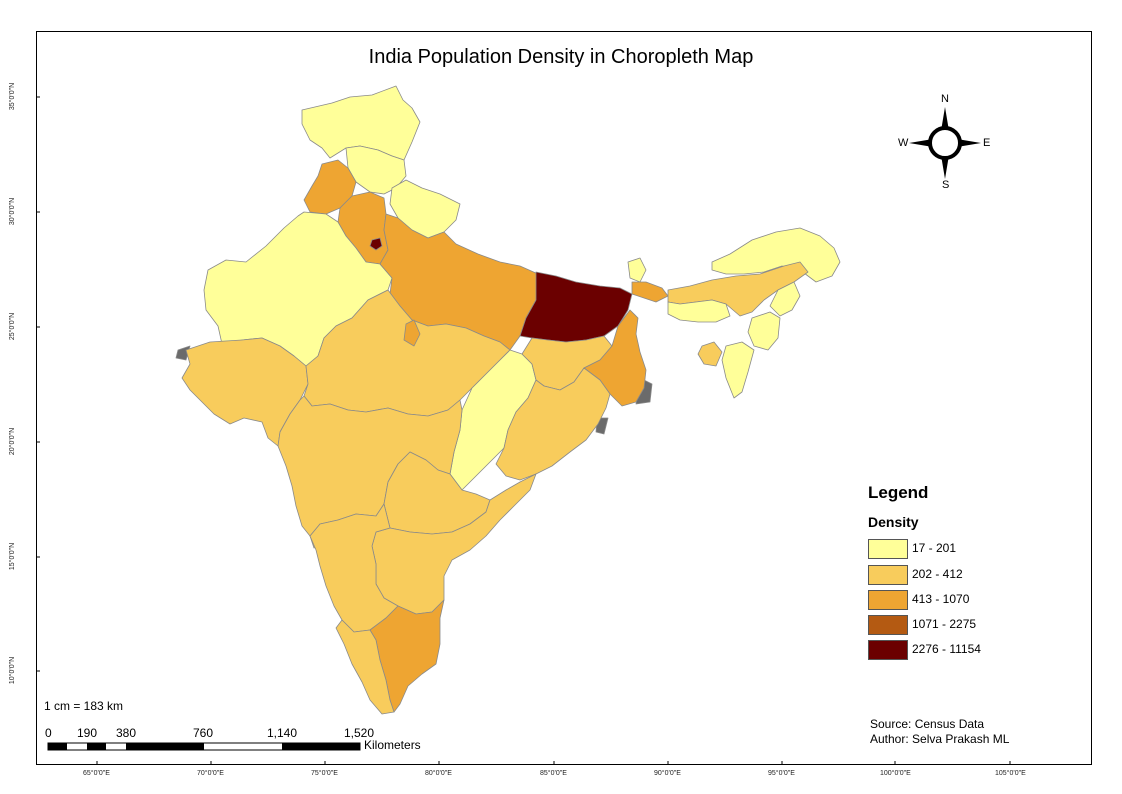 This screenshot has width=1122, height=794. What do you see at coordinates (945, 143) in the screenshot?
I see `north-arrow` at bounding box center [945, 143].